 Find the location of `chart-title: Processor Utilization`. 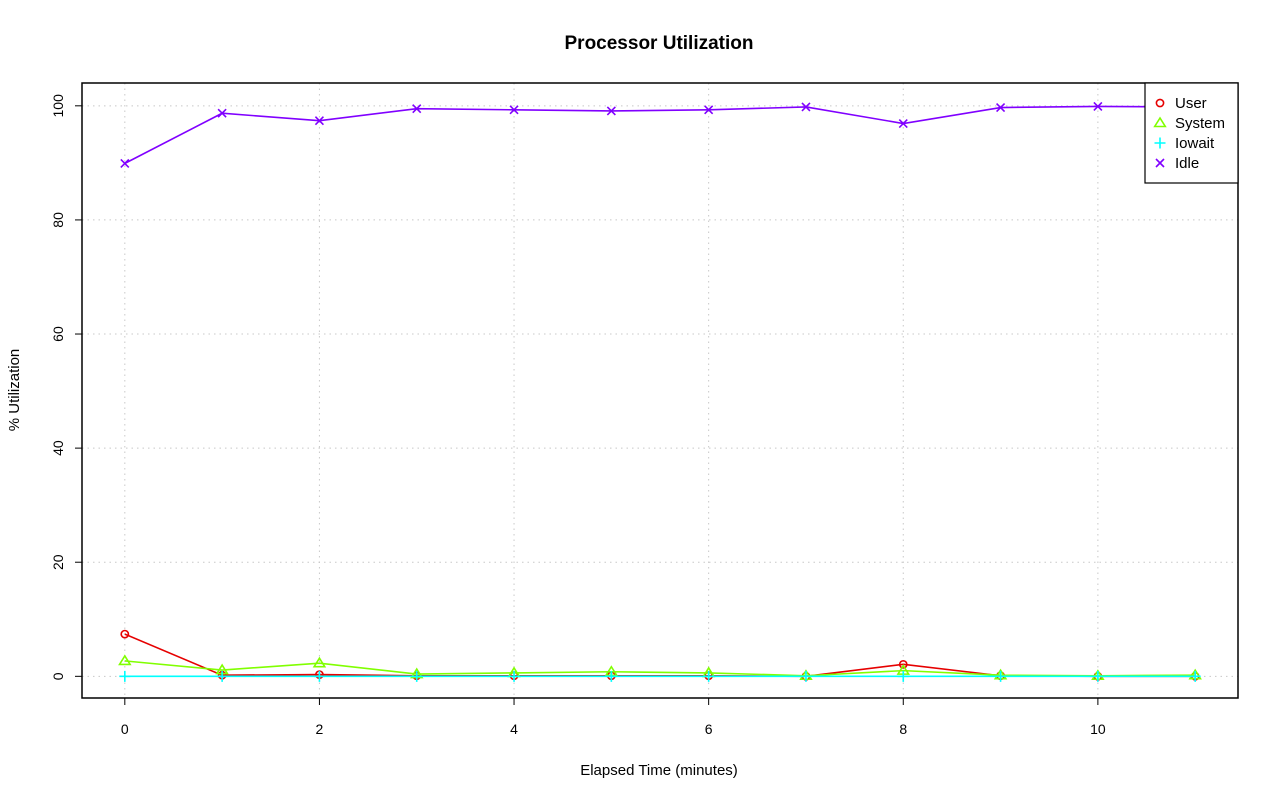

chart-title: Processor Utilization is located at coordinates (659, 43).